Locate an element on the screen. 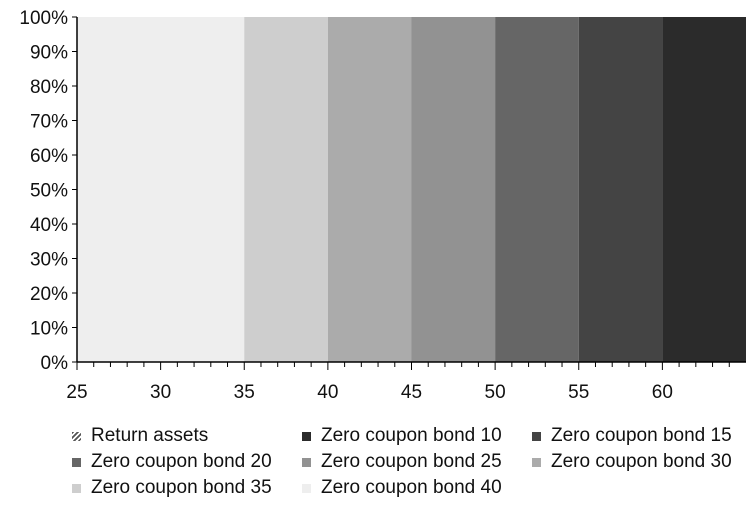  legend-label: Zero coupon bond 20 is located at coordinates (181, 461).